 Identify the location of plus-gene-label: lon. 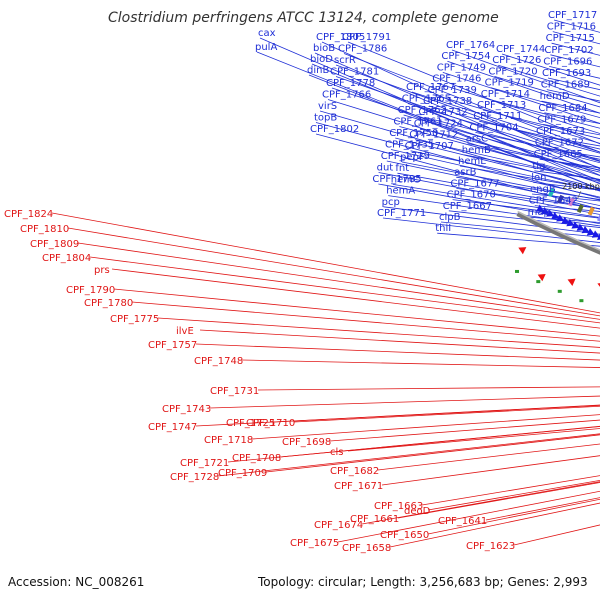
(538, 177).